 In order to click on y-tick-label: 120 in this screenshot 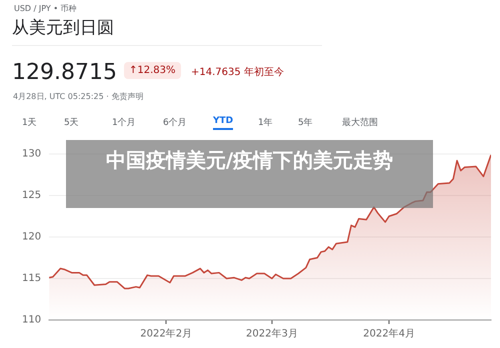, I will do `click(32, 237)`.